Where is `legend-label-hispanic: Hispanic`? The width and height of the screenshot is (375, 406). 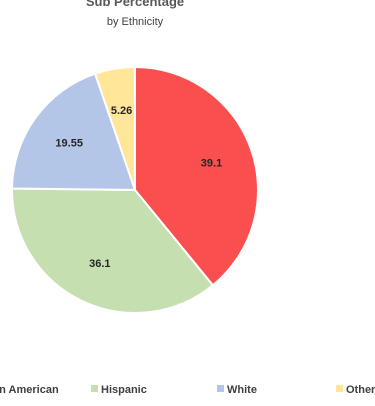
legend-label-hispanic: Hispanic is located at coordinates (124, 390).